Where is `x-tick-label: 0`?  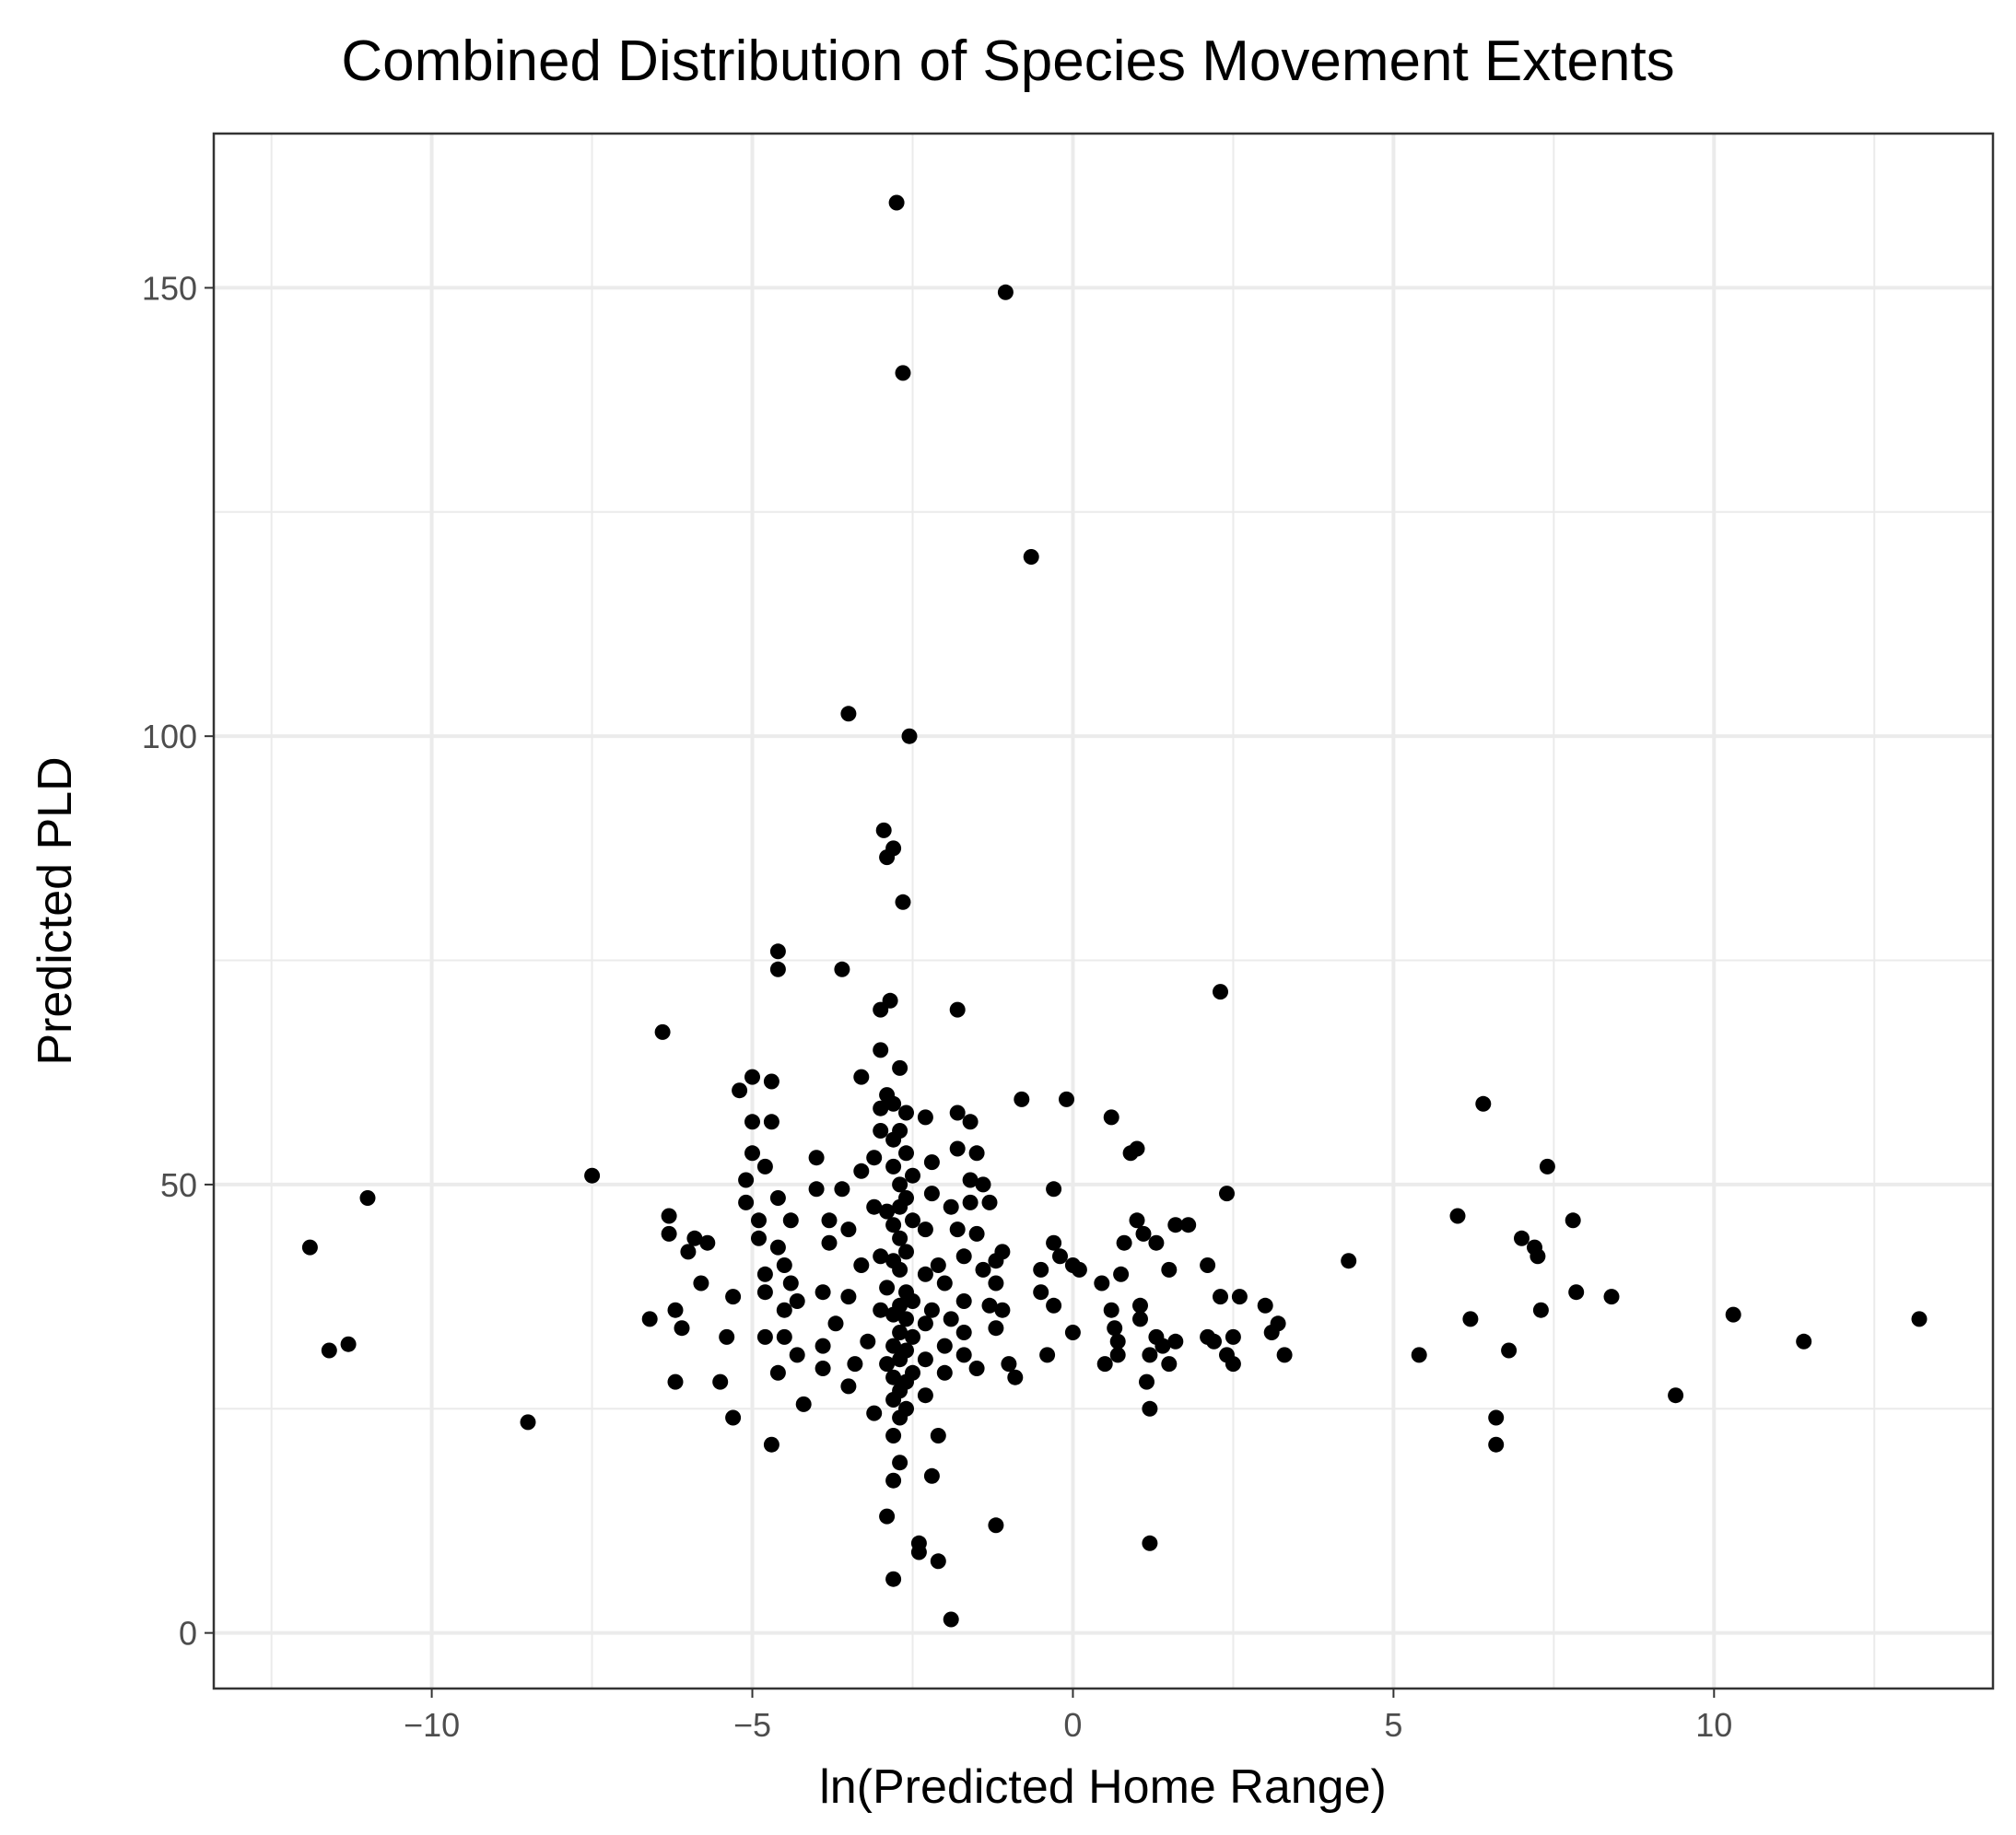
x-tick-label: 0 is located at coordinates (1072, 1725).